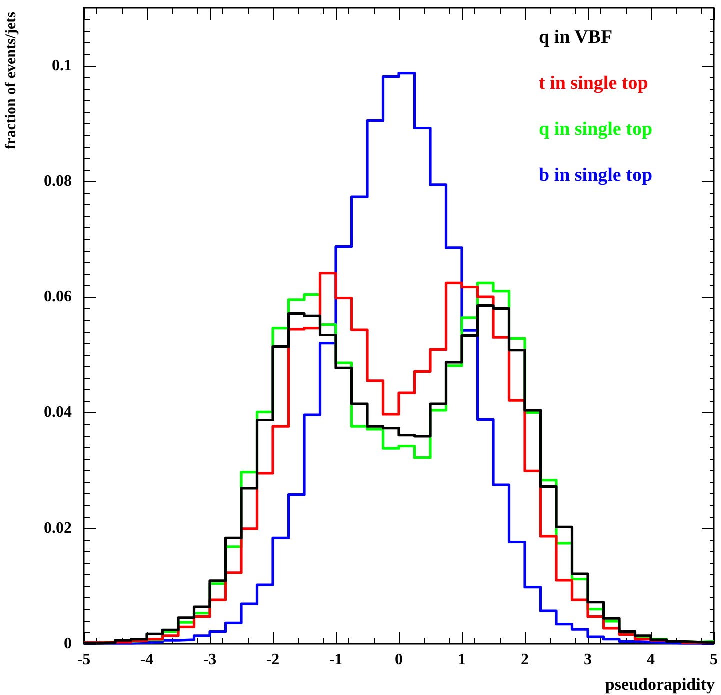 The width and height of the screenshot is (721, 695). What do you see at coordinates (651, 660) in the screenshot?
I see `x-tick-label: 4` at bounding box center [651, 660].